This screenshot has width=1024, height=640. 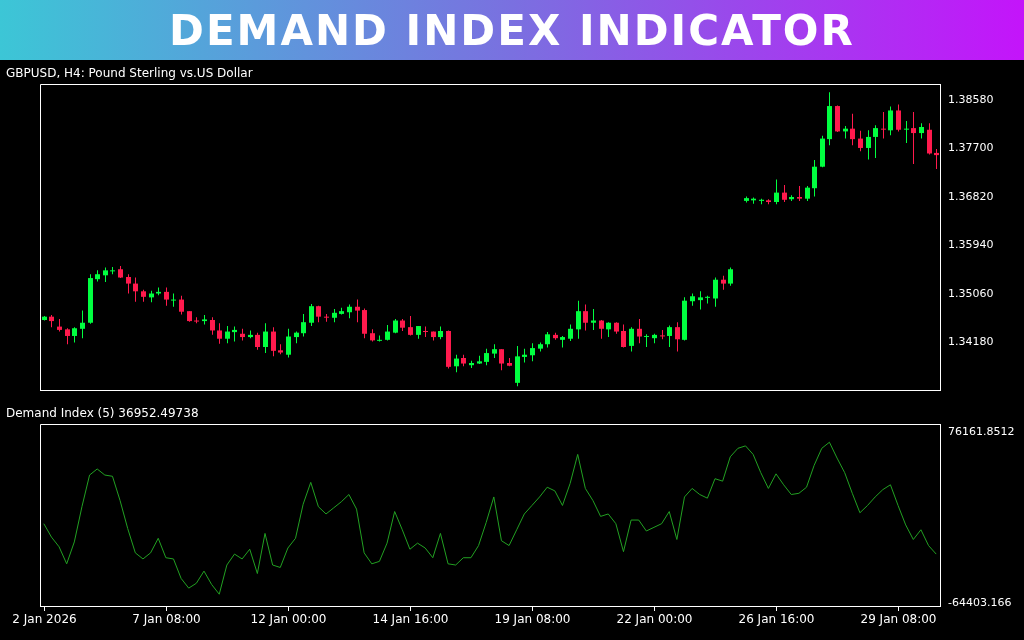 What do you see at coordinates (971, 99) in the screenshot?
I see `y-tick-label: 1.38580` at bounding box center [971, 99].